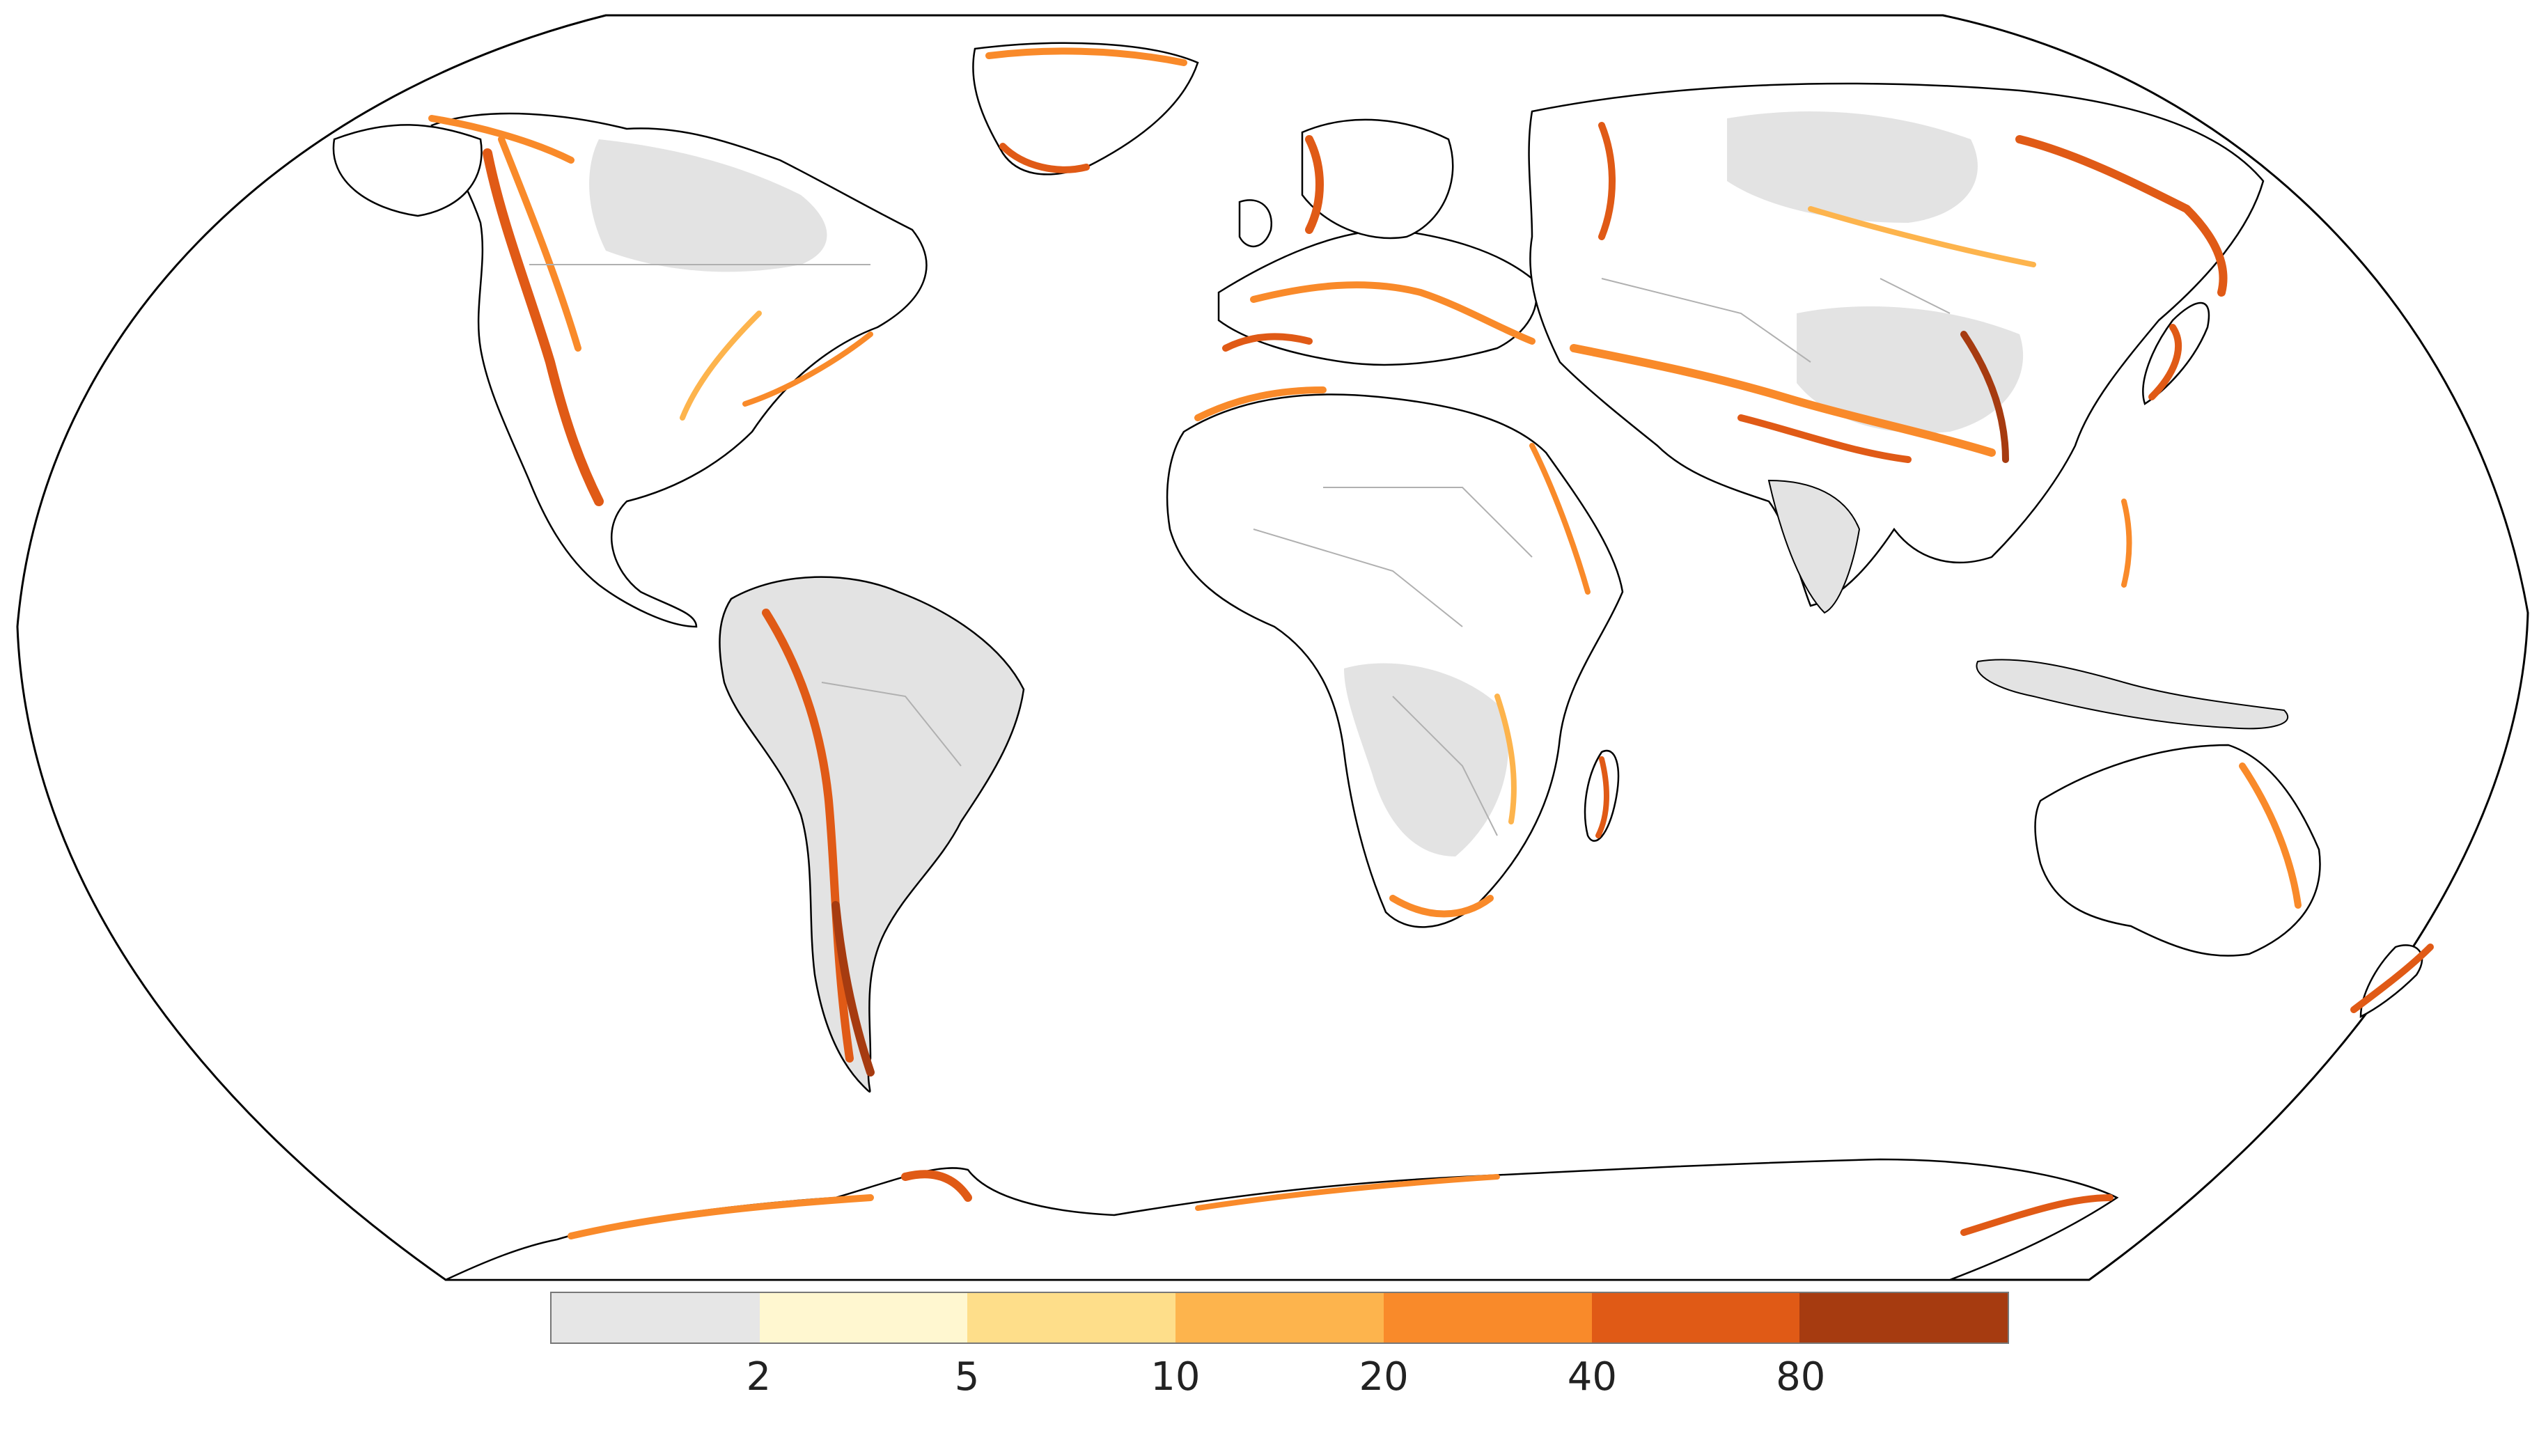 The width and height of the screenshot is (2539, 1456). Describe the element at coordinates (967, 1377) in the screenshot. I see `colorbar-tick-label: 5` at that location.